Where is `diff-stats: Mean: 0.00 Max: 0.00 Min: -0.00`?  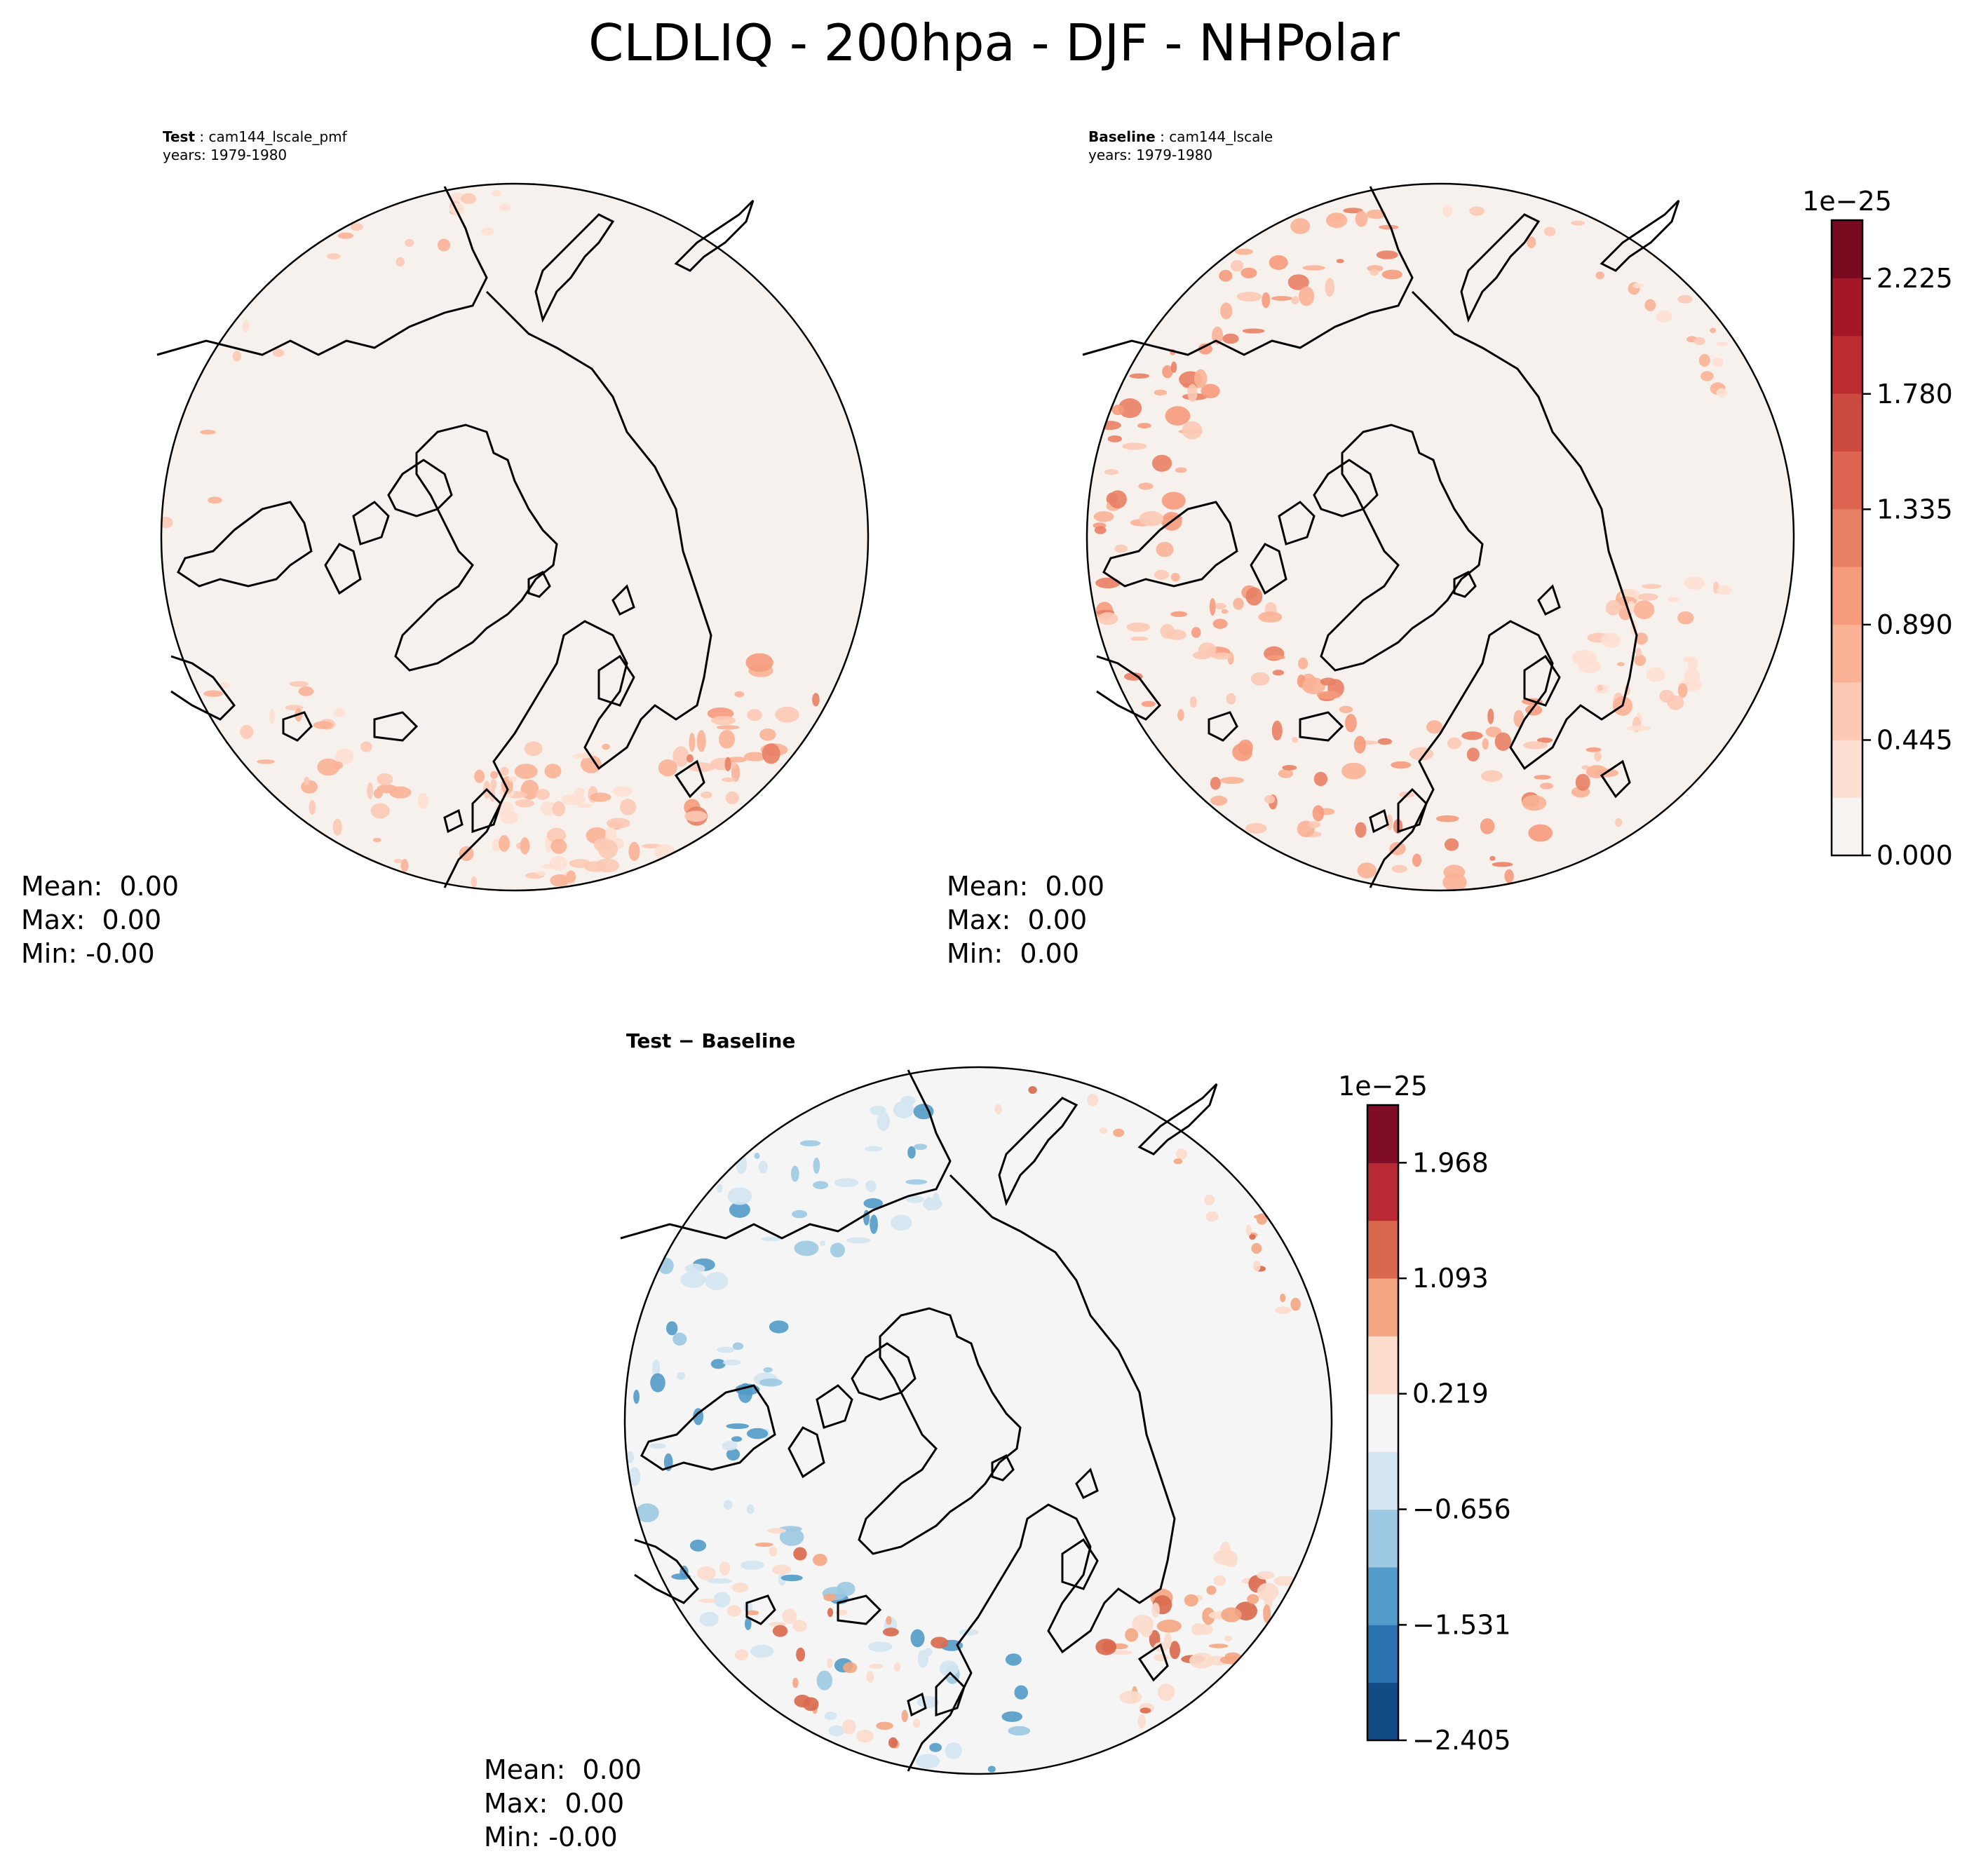
diff-stats: Mean: 0.00 Max: 0.00 Min: -0.00 is located at coordinates (563, 1803).